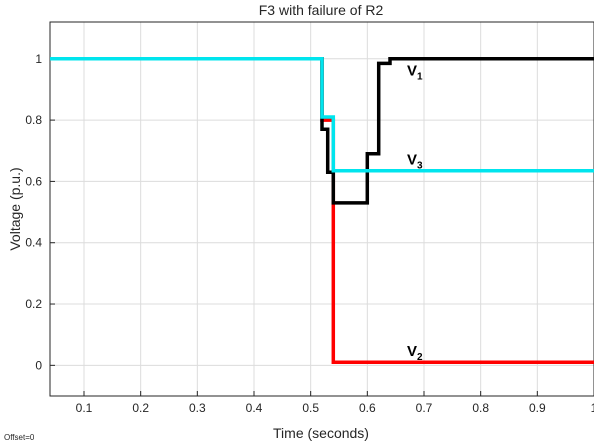  I want to click on y-tick-label: 0.8, so click(33, 120).